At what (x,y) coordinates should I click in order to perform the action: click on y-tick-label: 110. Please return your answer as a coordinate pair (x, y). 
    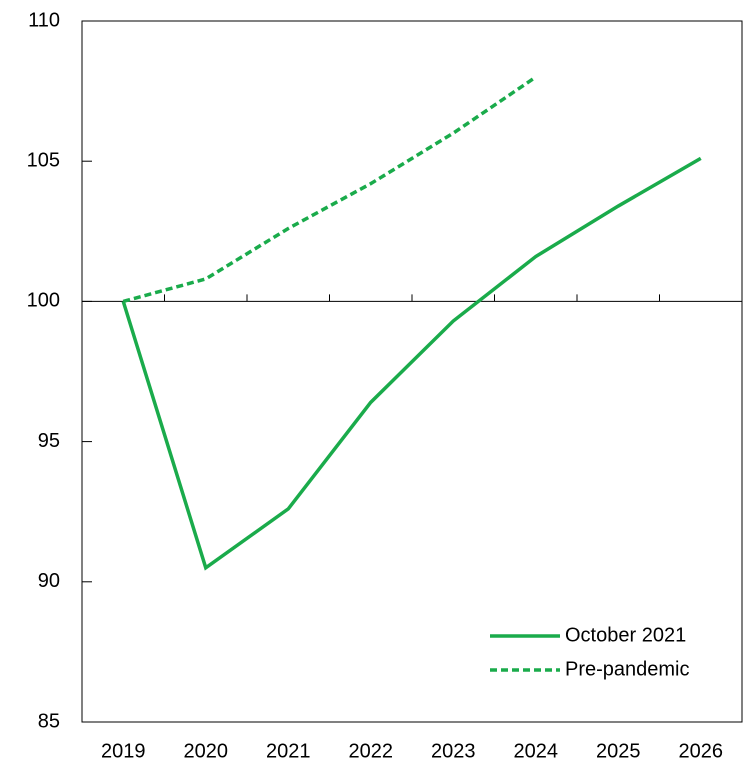
    Looking at the image, I should click on (44, 20).